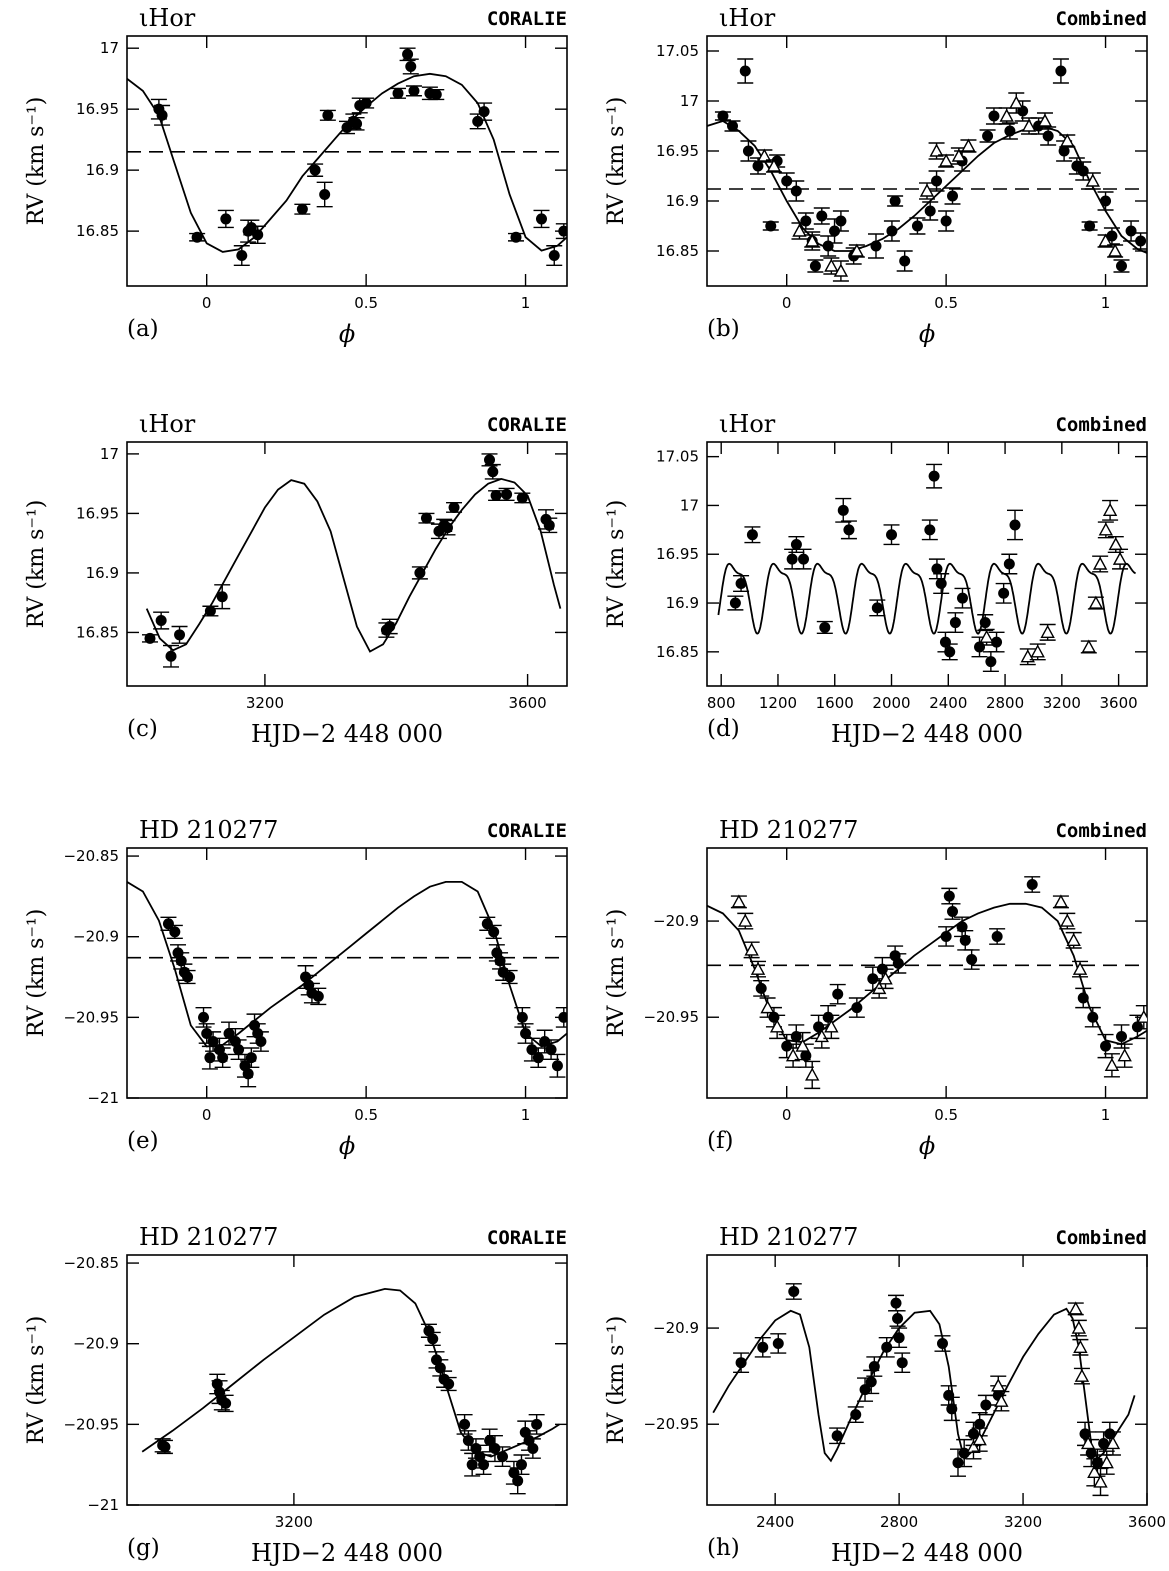 The height and width of the screenshot is (1571, 1169). I want to click on y-tick-label: 16.85, so click(677, 251).